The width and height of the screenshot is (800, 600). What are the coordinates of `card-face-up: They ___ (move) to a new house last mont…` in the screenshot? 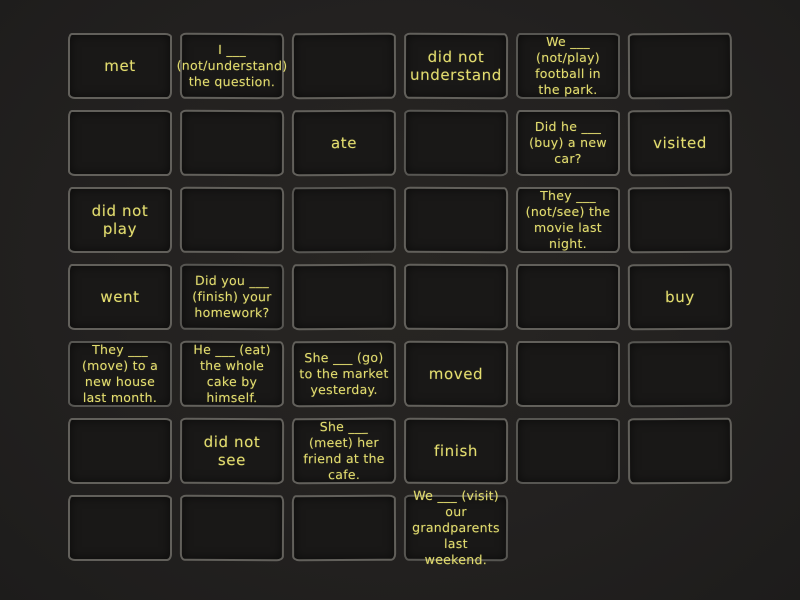 It's located at (120, 374).